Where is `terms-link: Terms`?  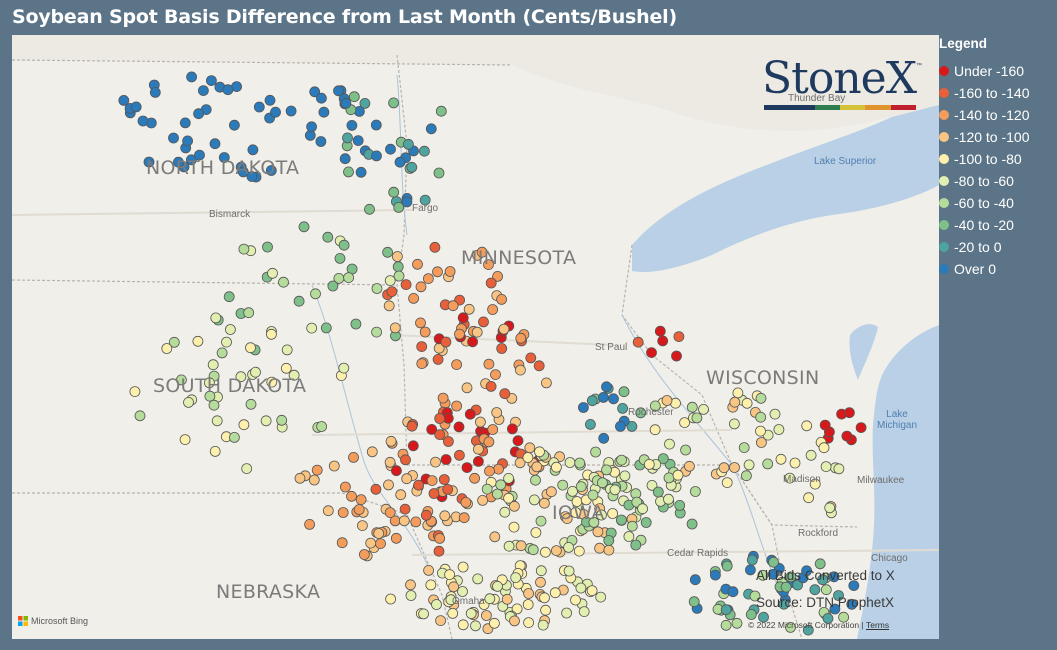 terms-link: Terms is located at coordinates (877, 625).